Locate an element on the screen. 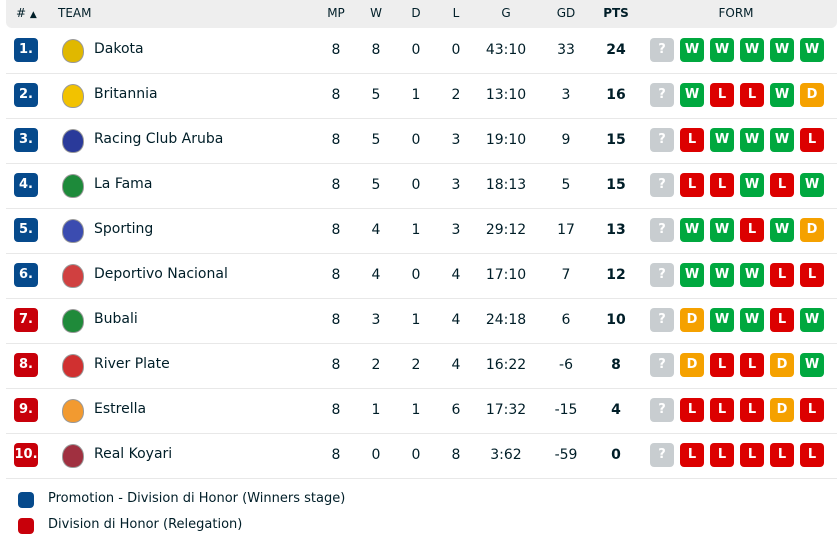 Image resolution: width=837 pixels, height=542 pixels. table-row: 9. Estrella 8 1 1 6 17:32 -15 4? L L L D L is located at coordinates (421, 411).